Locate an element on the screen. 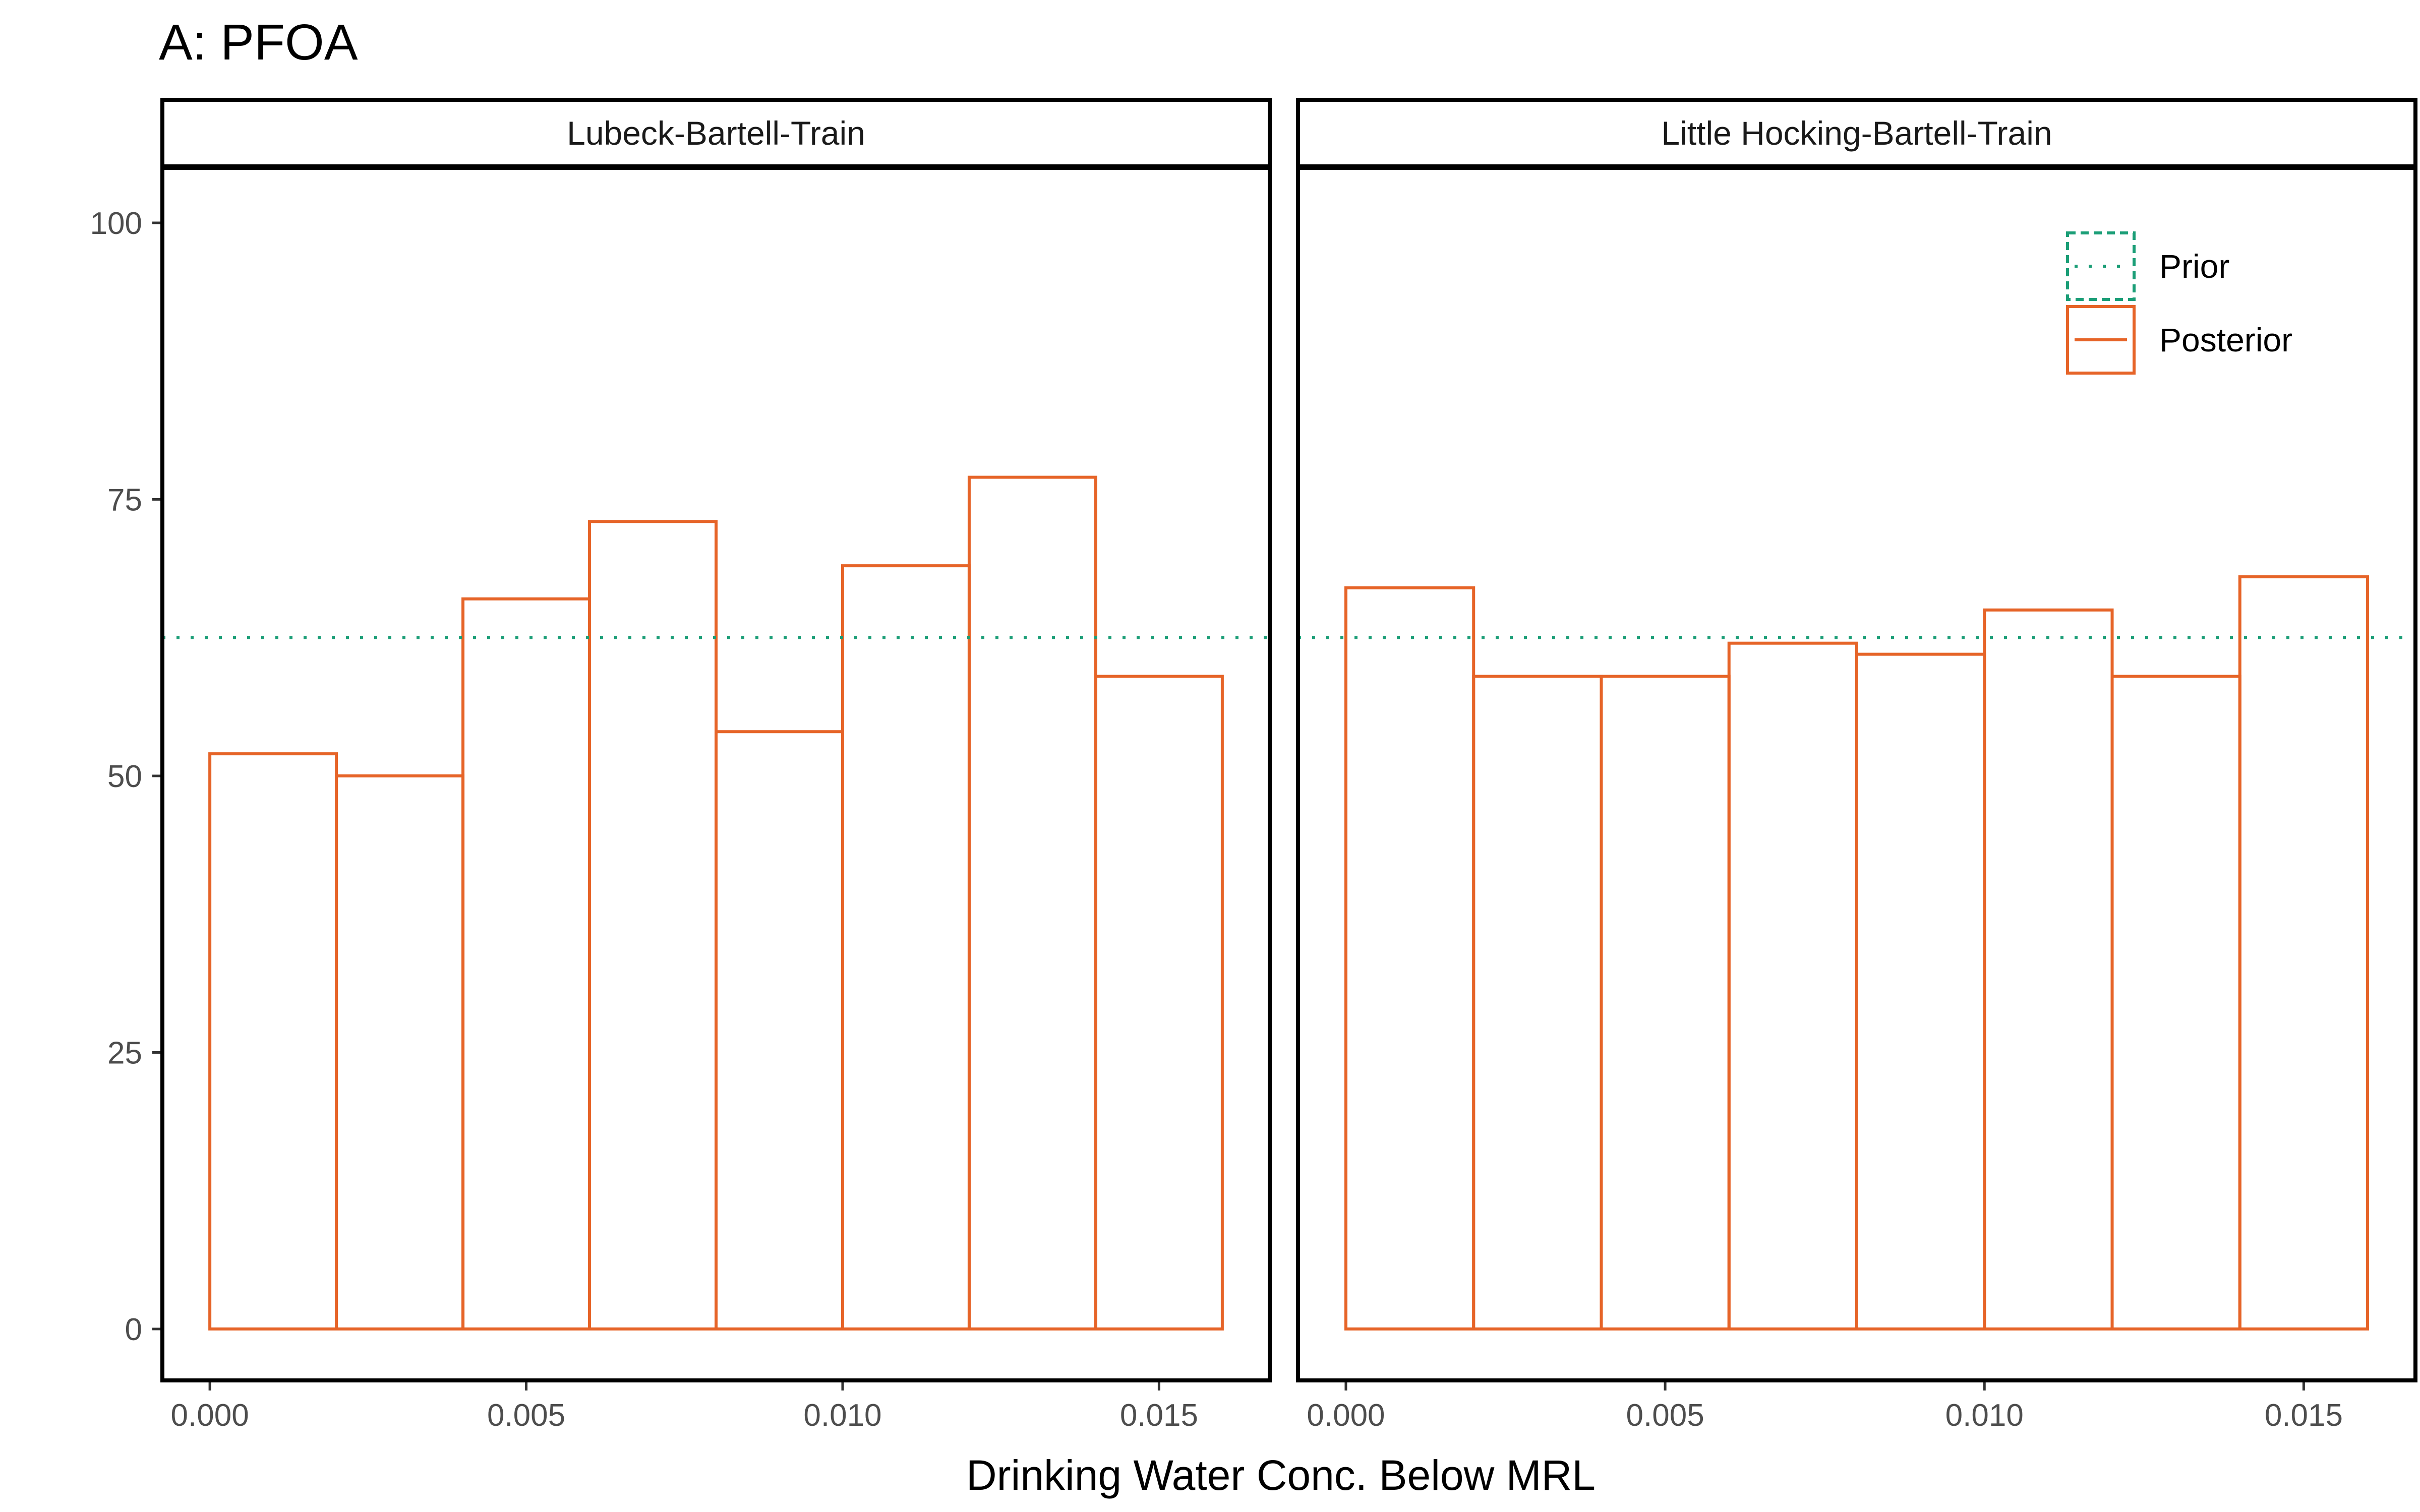 This screenshot has height=1512, width=2420. panel-strip-label: Little Hocking-Bartell-Train is located at coordinates (1857, 133).